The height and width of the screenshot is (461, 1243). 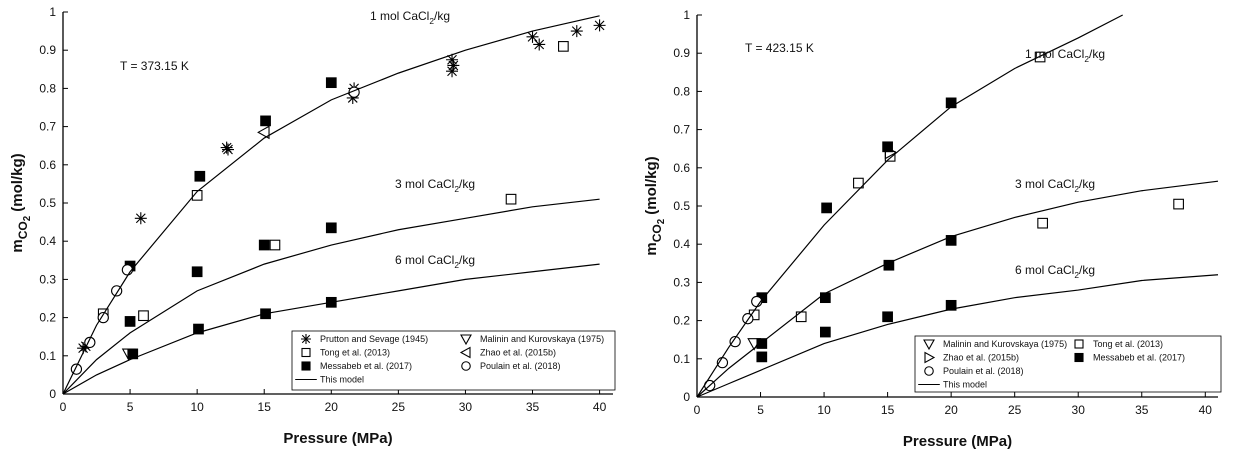 What do you see at coordinates (1015, 410) in the screenshot?
I see `x-tick-label: 25` at bounding box center [1015, 410].